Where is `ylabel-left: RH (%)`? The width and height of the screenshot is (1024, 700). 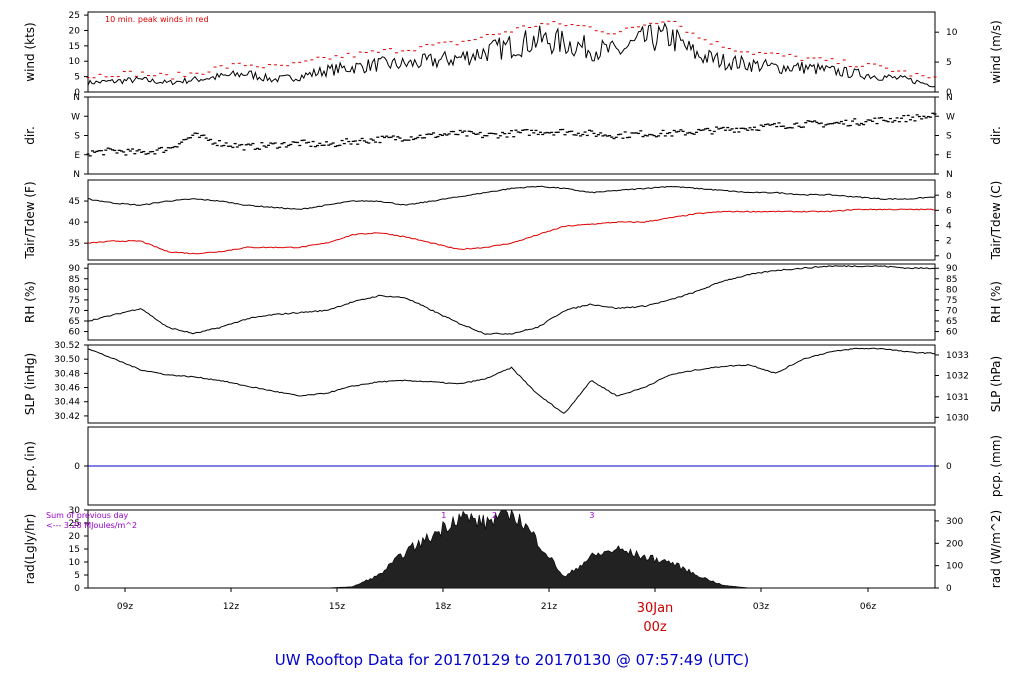 ylabel-left: RH (%) is located at coordinates (30, 302).